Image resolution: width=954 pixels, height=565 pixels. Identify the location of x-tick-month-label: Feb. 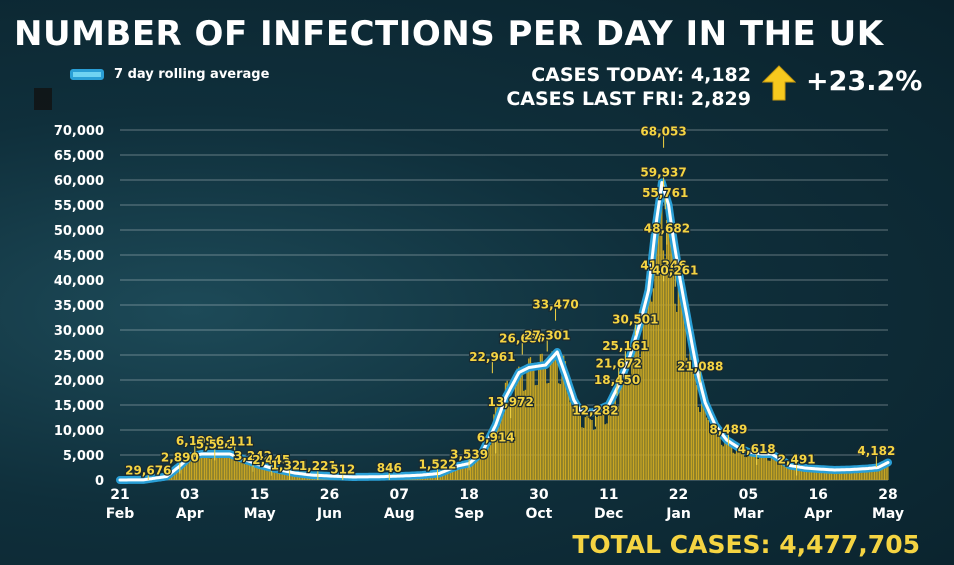
(120, 514).